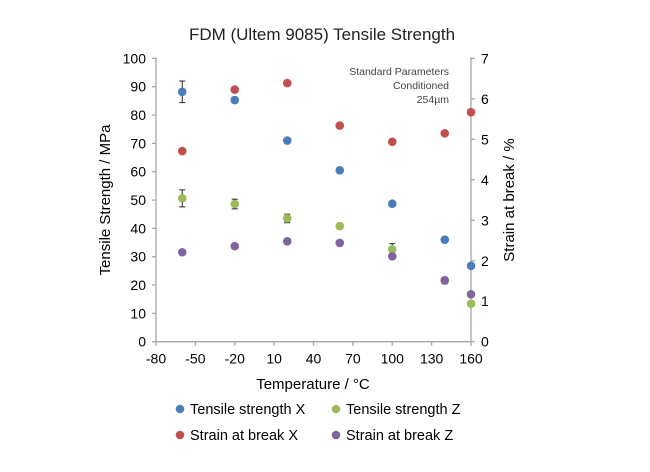 This screenshot has height=472, width=650. What do you see at coordinates (138, 200) in the screenshot?
I see `y-tick-label: 50` at bounding box center [138, 200].